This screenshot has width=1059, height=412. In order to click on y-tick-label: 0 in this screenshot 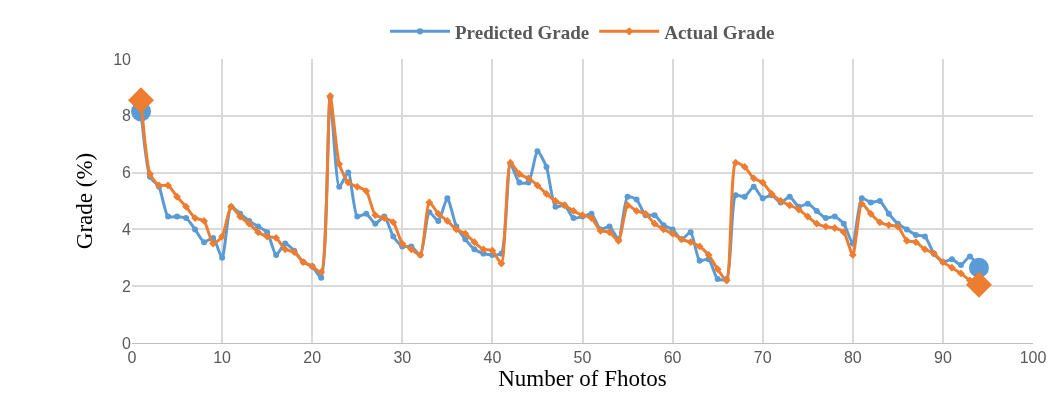, I will do `click(127, 343)`.